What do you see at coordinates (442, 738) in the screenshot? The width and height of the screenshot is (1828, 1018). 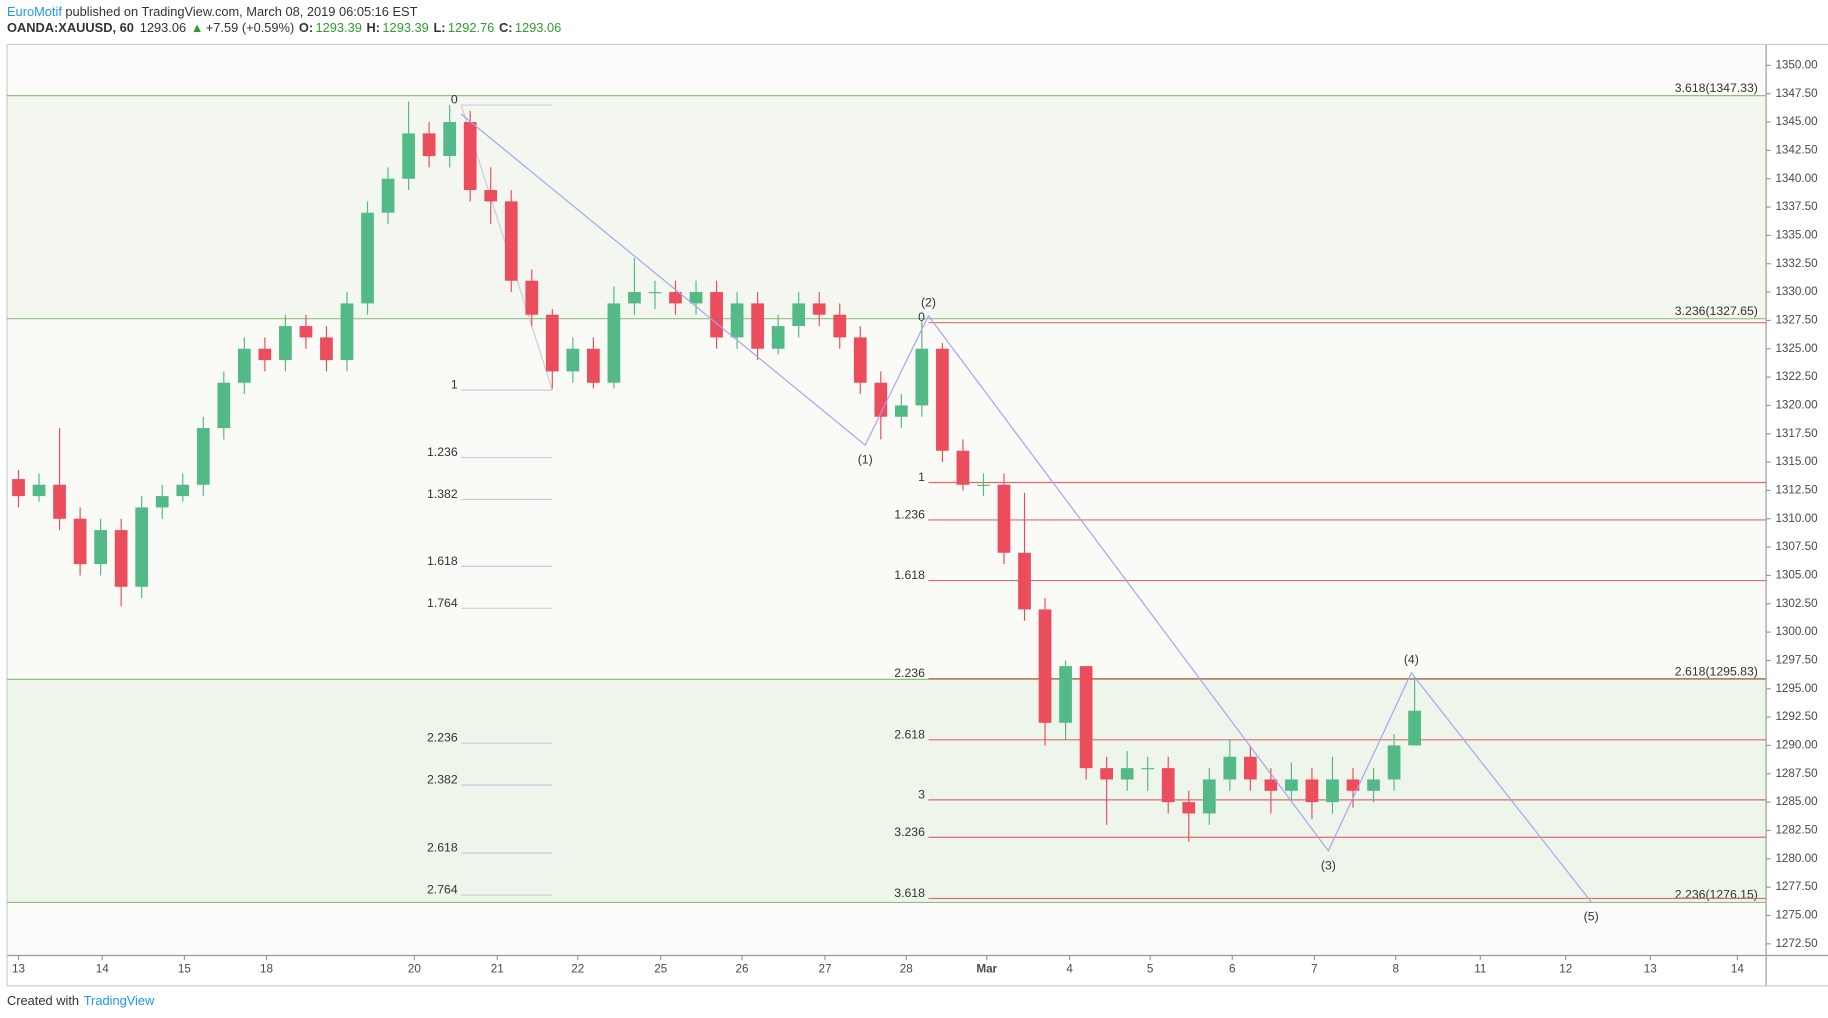 I see `fib-level-label: 2.236` at bounding box center [442, 738].